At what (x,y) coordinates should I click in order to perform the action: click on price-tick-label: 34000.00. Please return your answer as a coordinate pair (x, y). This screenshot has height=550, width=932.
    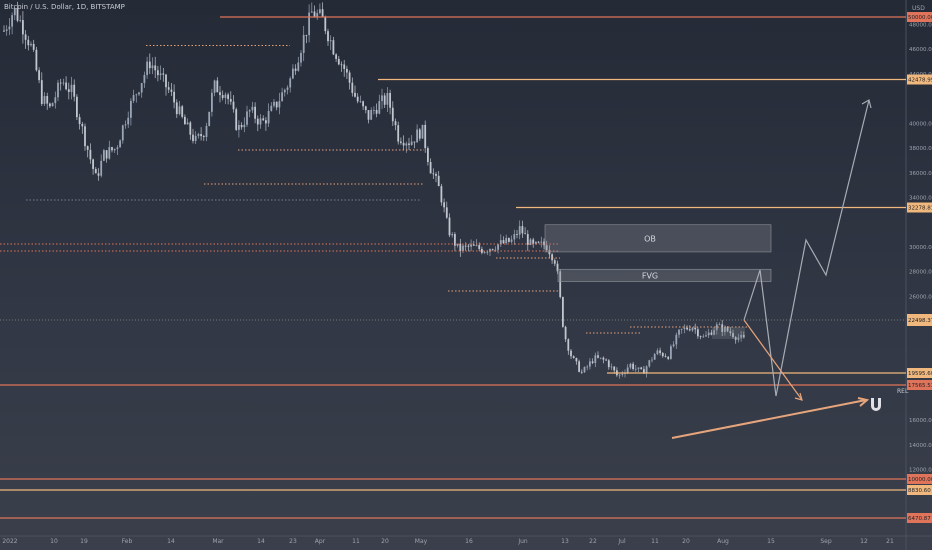
    Looking at the image, I should click on (920, 199).